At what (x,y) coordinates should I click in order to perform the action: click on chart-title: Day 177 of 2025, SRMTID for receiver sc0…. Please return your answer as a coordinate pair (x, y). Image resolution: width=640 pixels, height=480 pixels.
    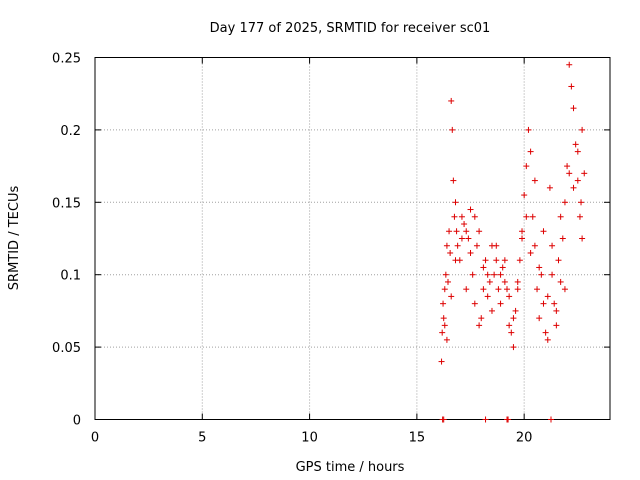
    Looking at the image, I should click on (350, 28).